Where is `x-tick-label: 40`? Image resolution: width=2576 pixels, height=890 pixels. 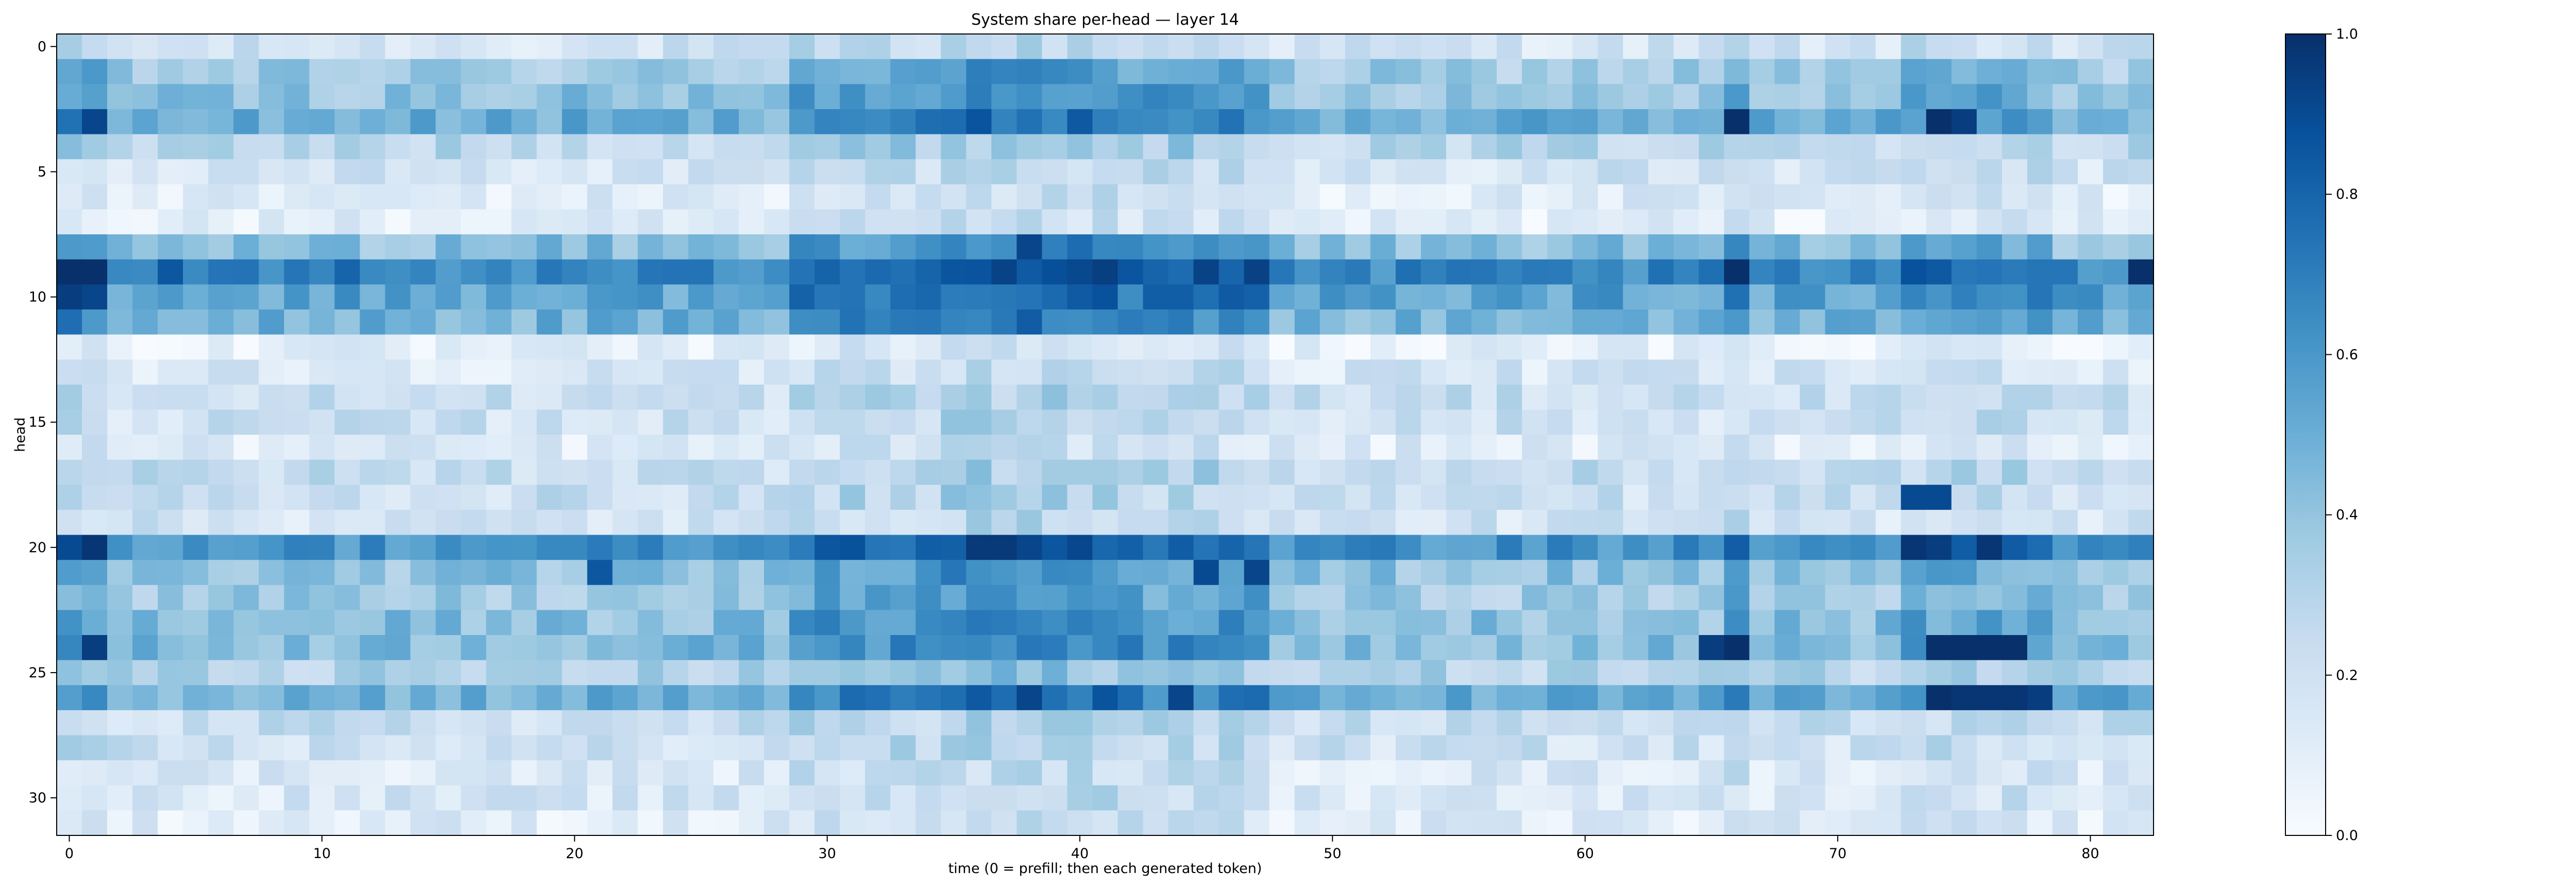
x-tick-label: 40 is located at coordinates (1080, 854).